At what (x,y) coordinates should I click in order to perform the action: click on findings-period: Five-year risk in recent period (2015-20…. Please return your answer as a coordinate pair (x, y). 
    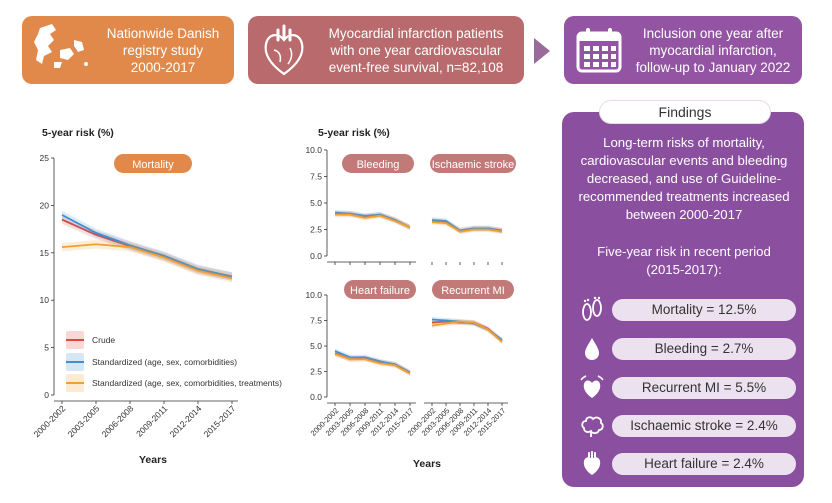
    Looking at the image, I should click on (684, 260).